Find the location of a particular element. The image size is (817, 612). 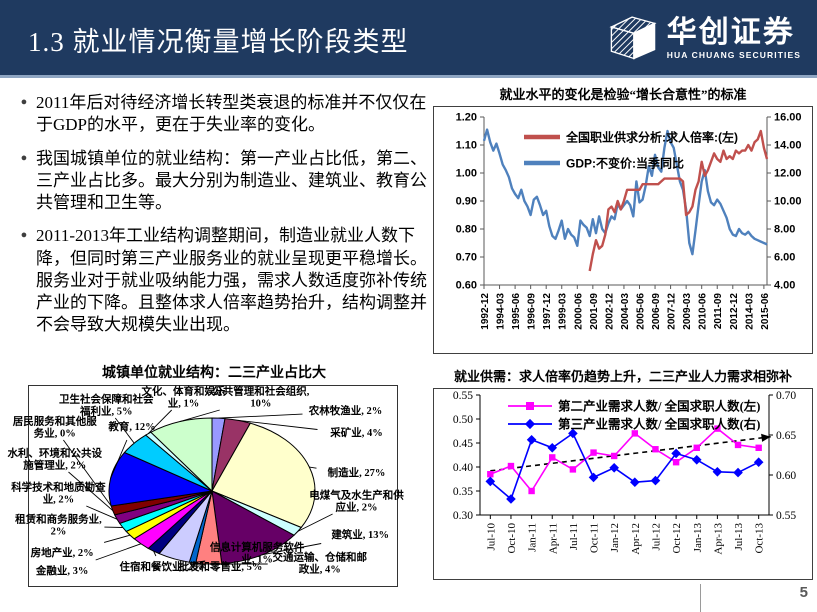

pie-slice-label: 建筑业, 13% is located at coordinates (360, 536).